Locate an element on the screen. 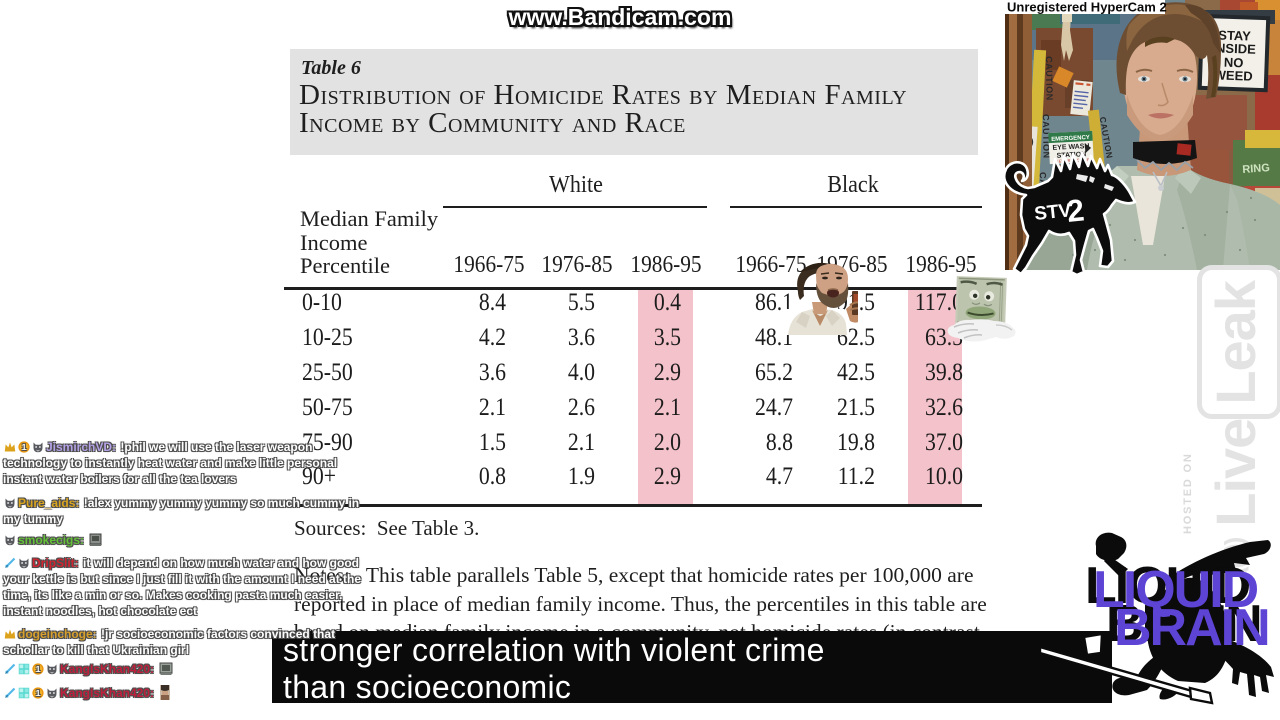 The width and height of the screenshot is (1280, 720). svg-text: EYE WASH is located at coordinates (1070, 147).